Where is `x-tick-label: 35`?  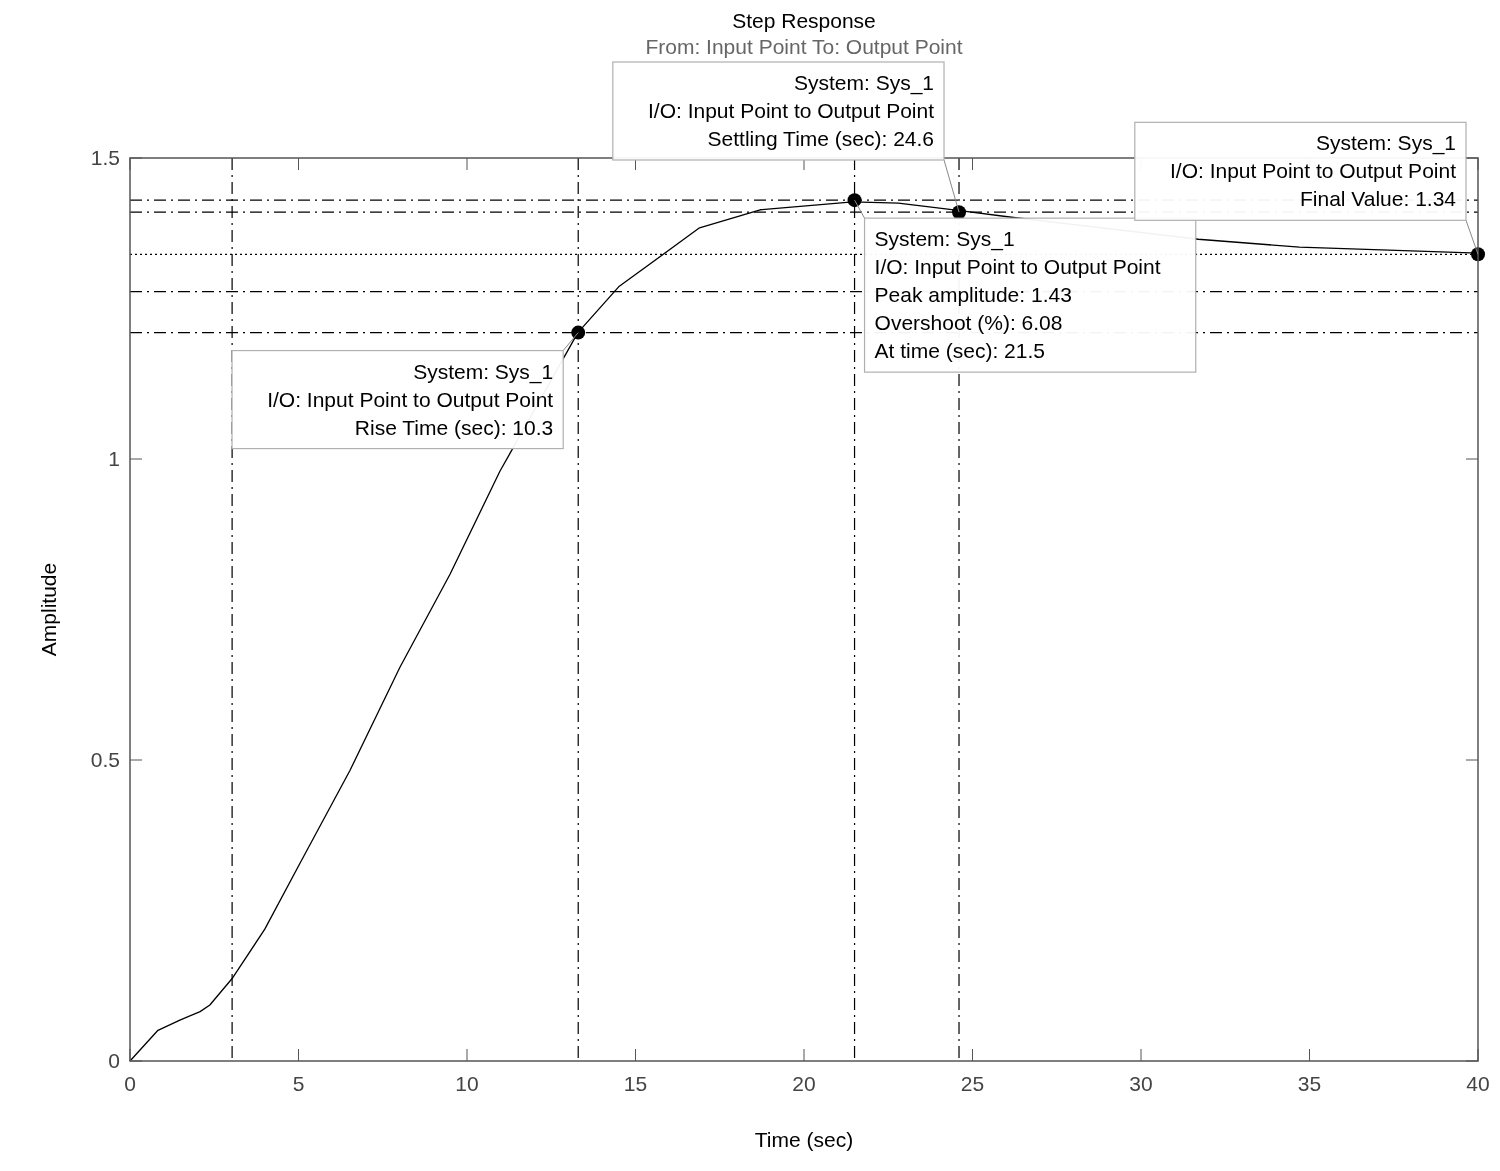 x-tick-label: 35 is located at coordinates (1309, 1083).